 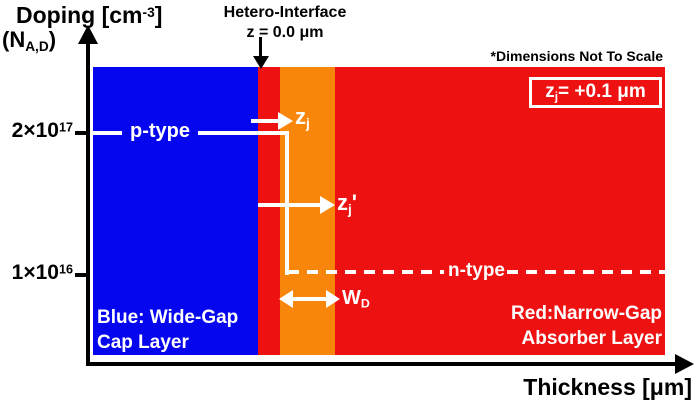 What do you see at coordinates (260, 47) in the screenshot?
I see `hetero-interface-arrow` at bounding box center [260, 47].